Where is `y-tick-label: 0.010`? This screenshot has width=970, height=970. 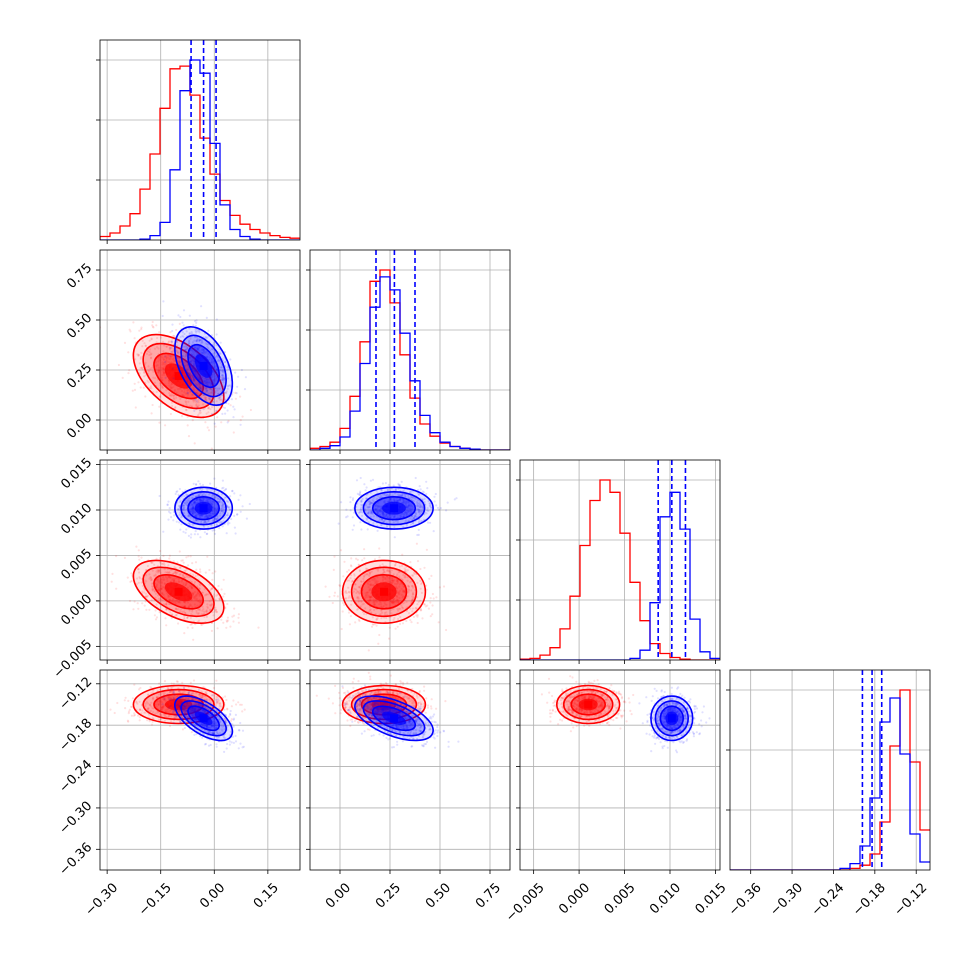 y-tick-label: 0.010 is located at coordinates (76, 519).